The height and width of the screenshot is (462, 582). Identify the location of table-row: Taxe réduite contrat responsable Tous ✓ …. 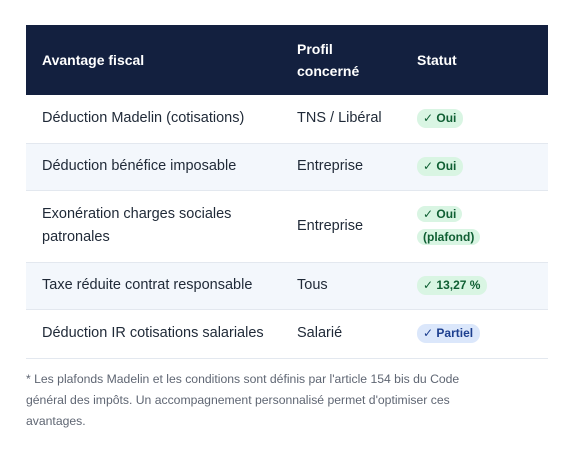
(287, 285).